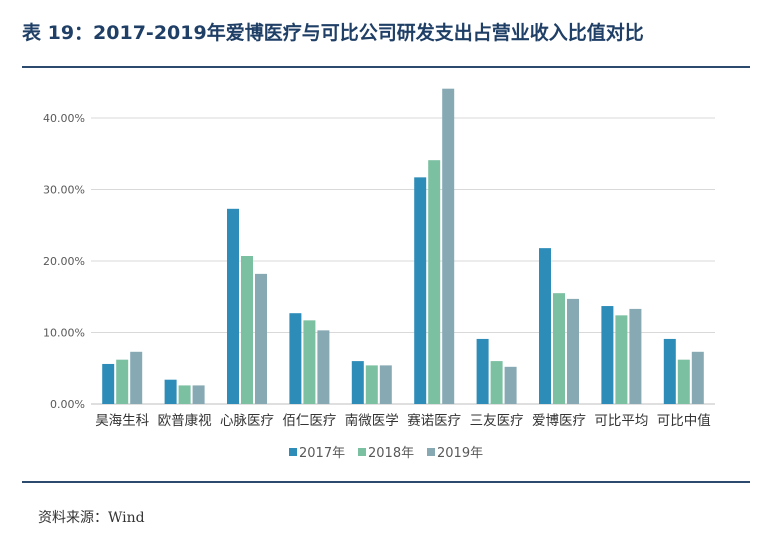 The height and width of the screenshot is (538, 779). I want to click on bar-2017年-爱博医疗, so click(545, 326).